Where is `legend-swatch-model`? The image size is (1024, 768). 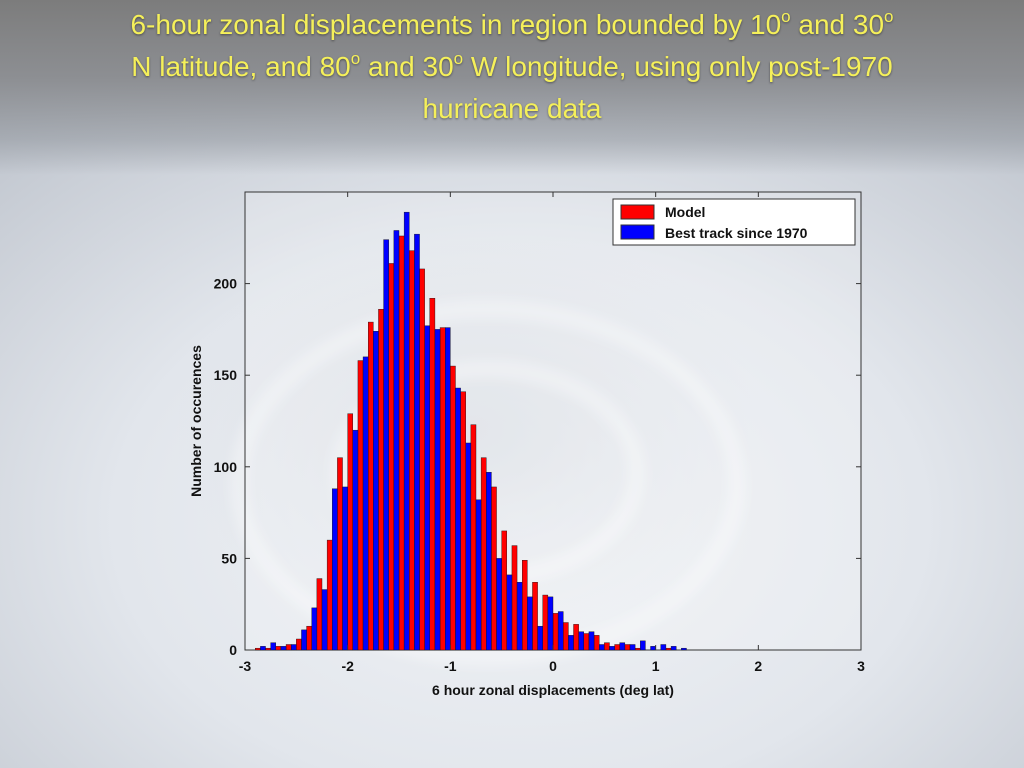 legend-swatch-model is located at coordinates (637, 212).